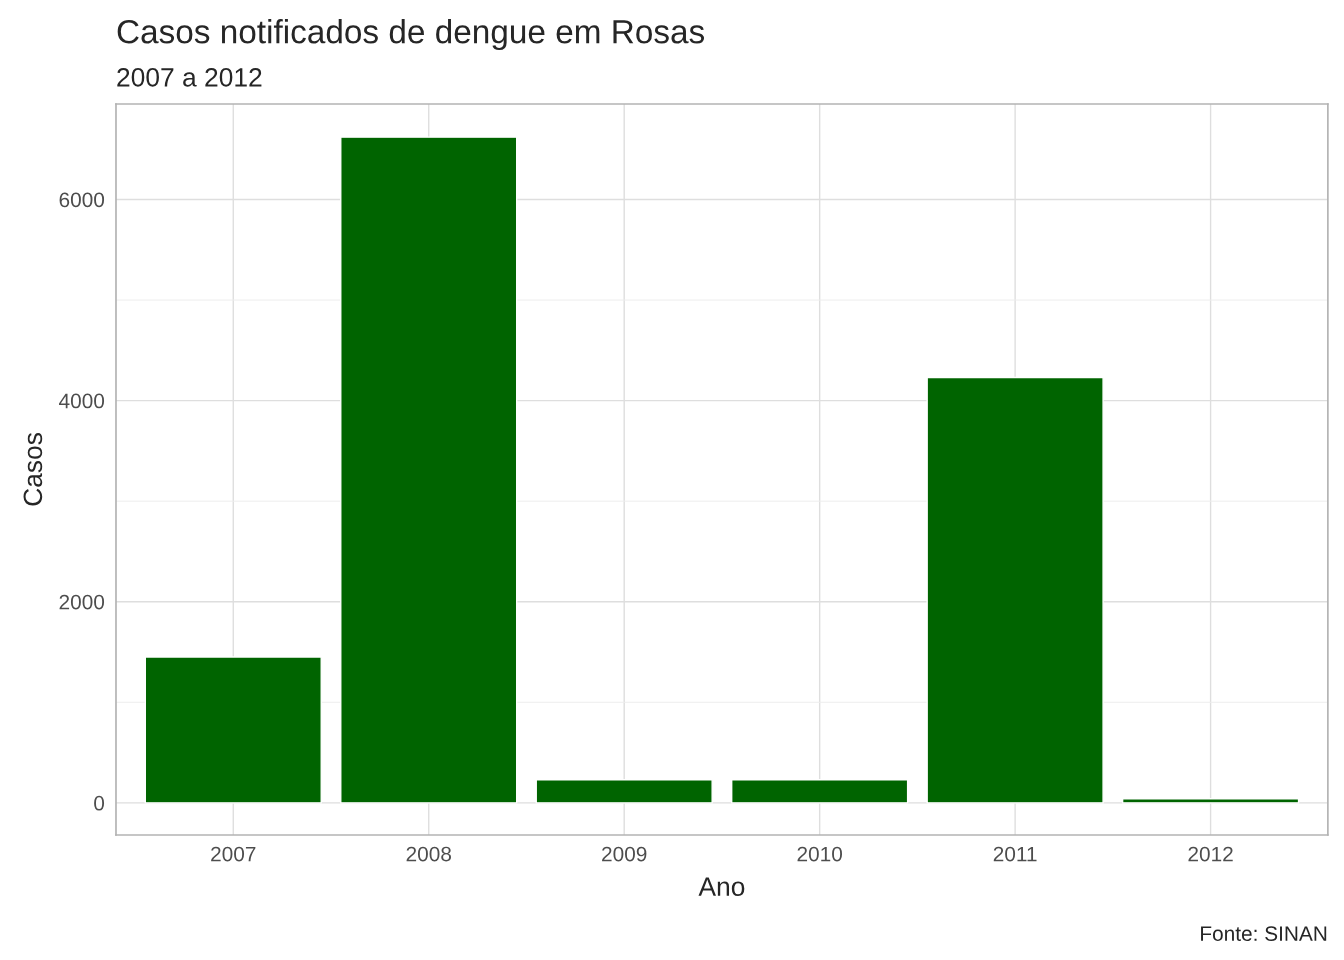  I want to click on y-tick-label: 2000, so click(82, 602).